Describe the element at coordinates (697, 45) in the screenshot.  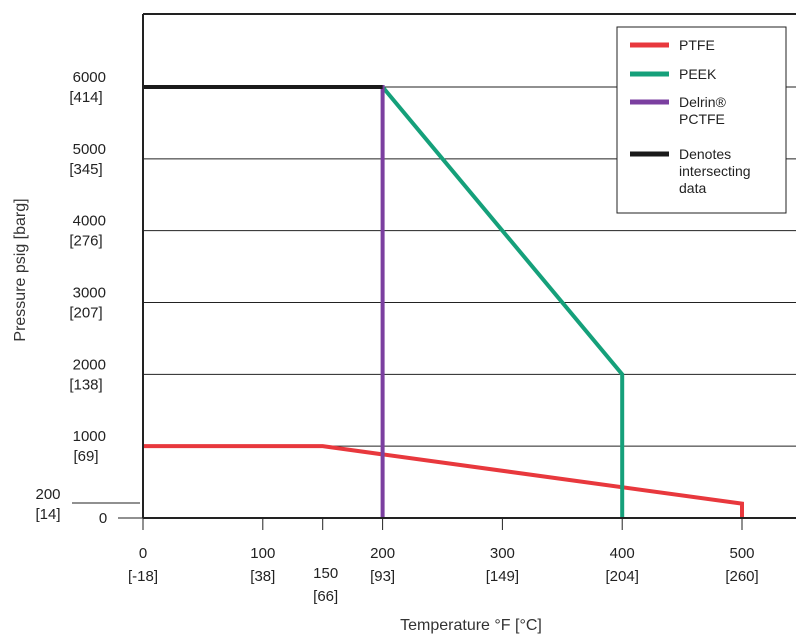
I see `legend-label: PTFE` at that location.